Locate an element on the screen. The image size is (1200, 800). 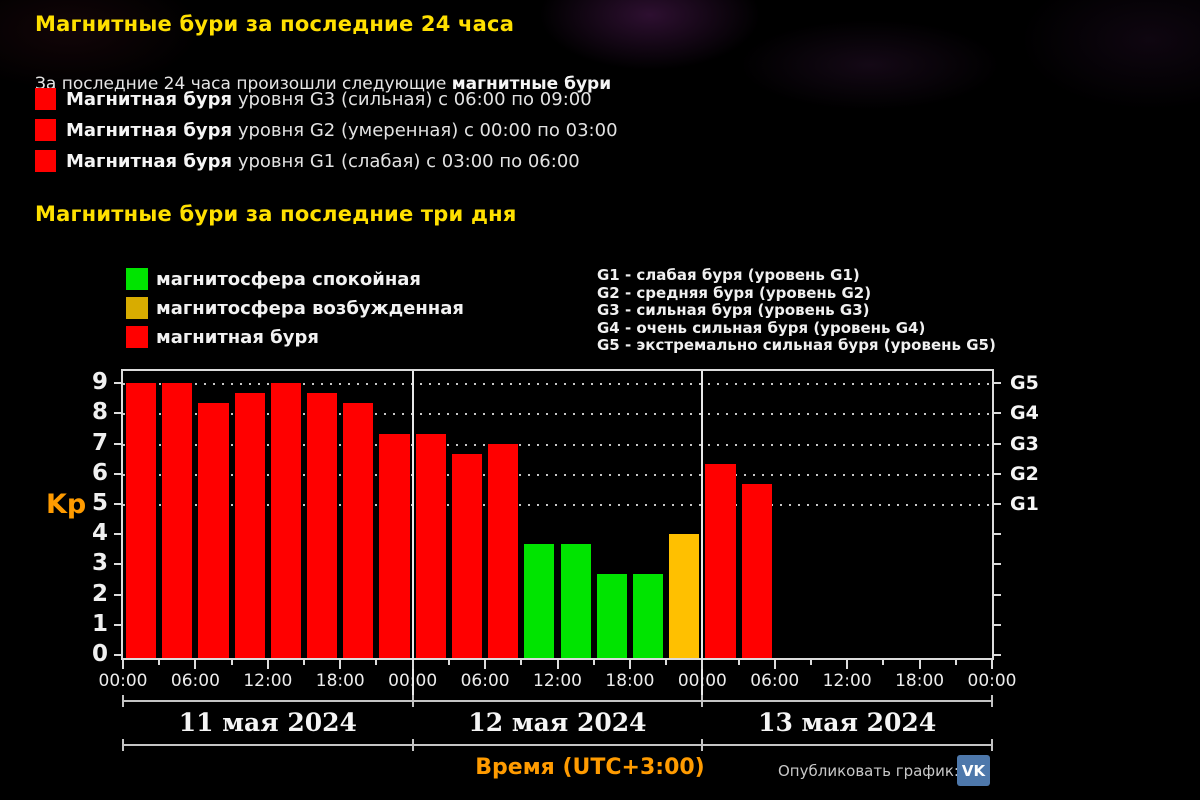
vk-share-icon: VK is located at coordinates (973, 770).